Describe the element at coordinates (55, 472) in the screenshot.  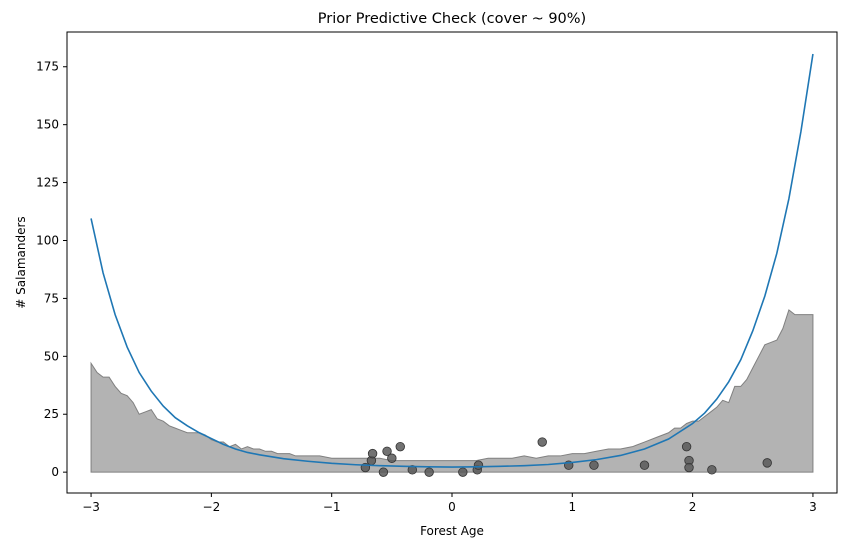
I see `y-tick-label: 0` at that location.